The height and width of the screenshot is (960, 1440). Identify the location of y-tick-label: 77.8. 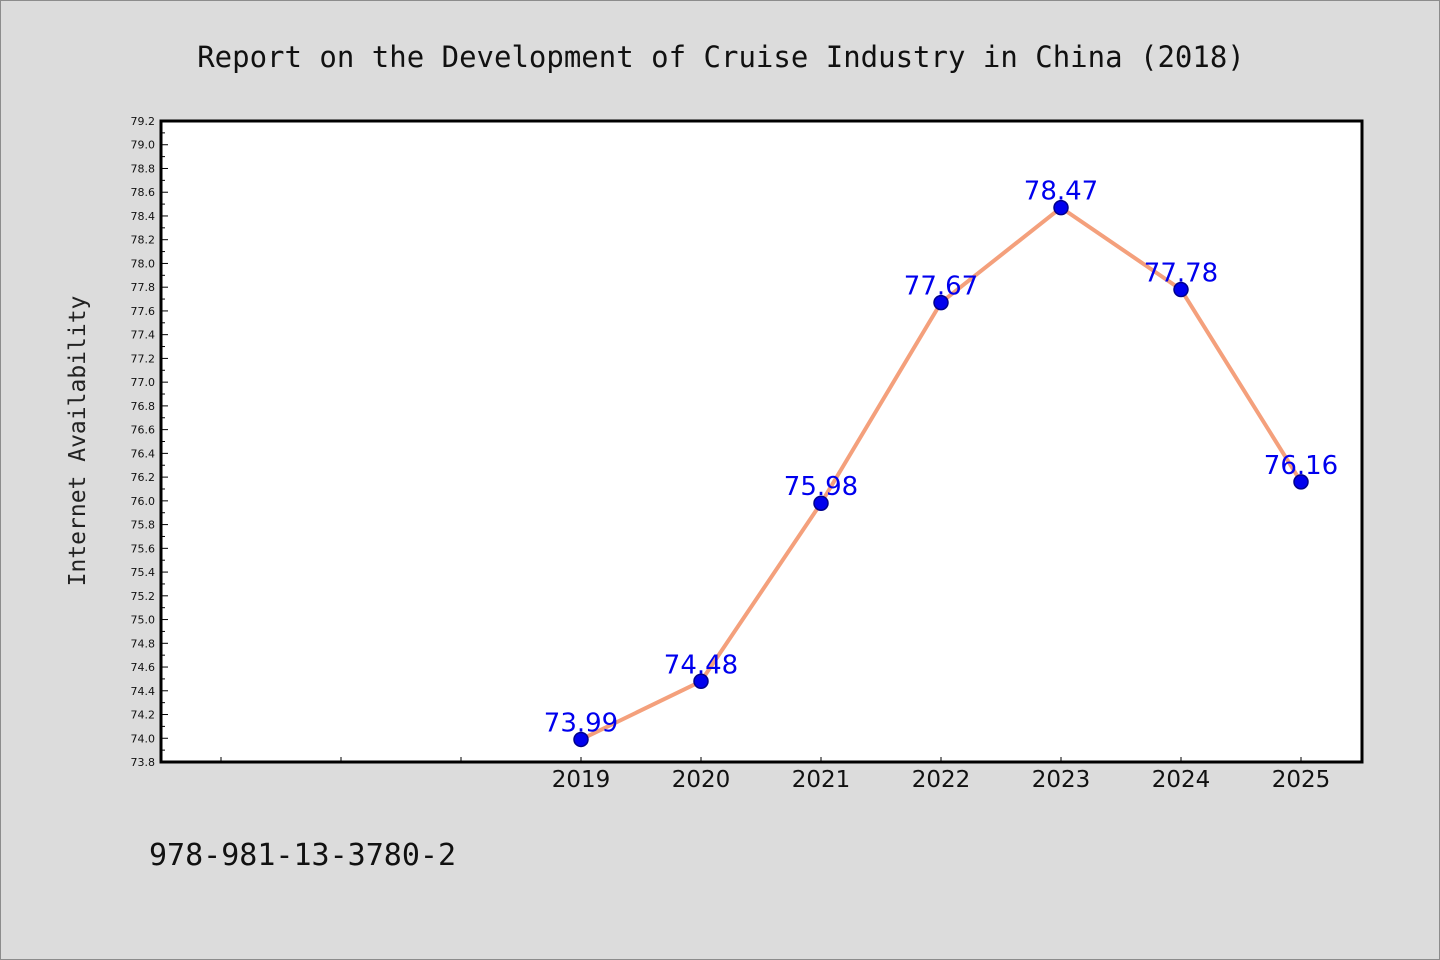
(143, 287).